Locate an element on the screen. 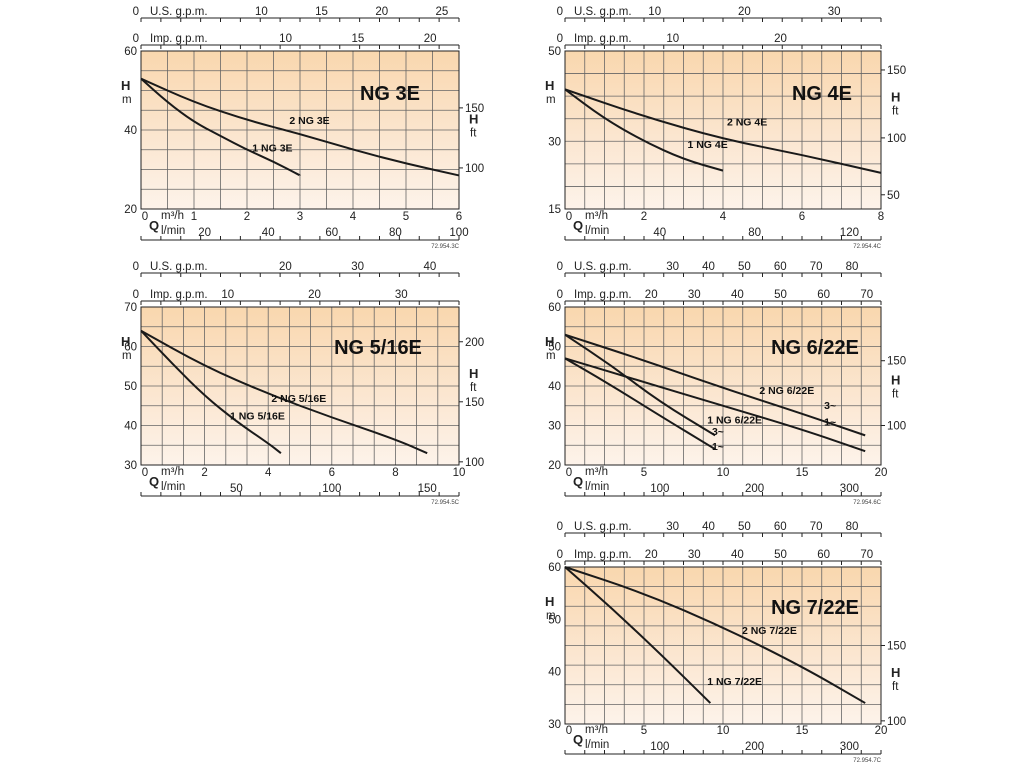 Image resolution: width=1024 pixels, height=768 pixels. chart-code: 72.954.5C is located at coordinates (445, 503).